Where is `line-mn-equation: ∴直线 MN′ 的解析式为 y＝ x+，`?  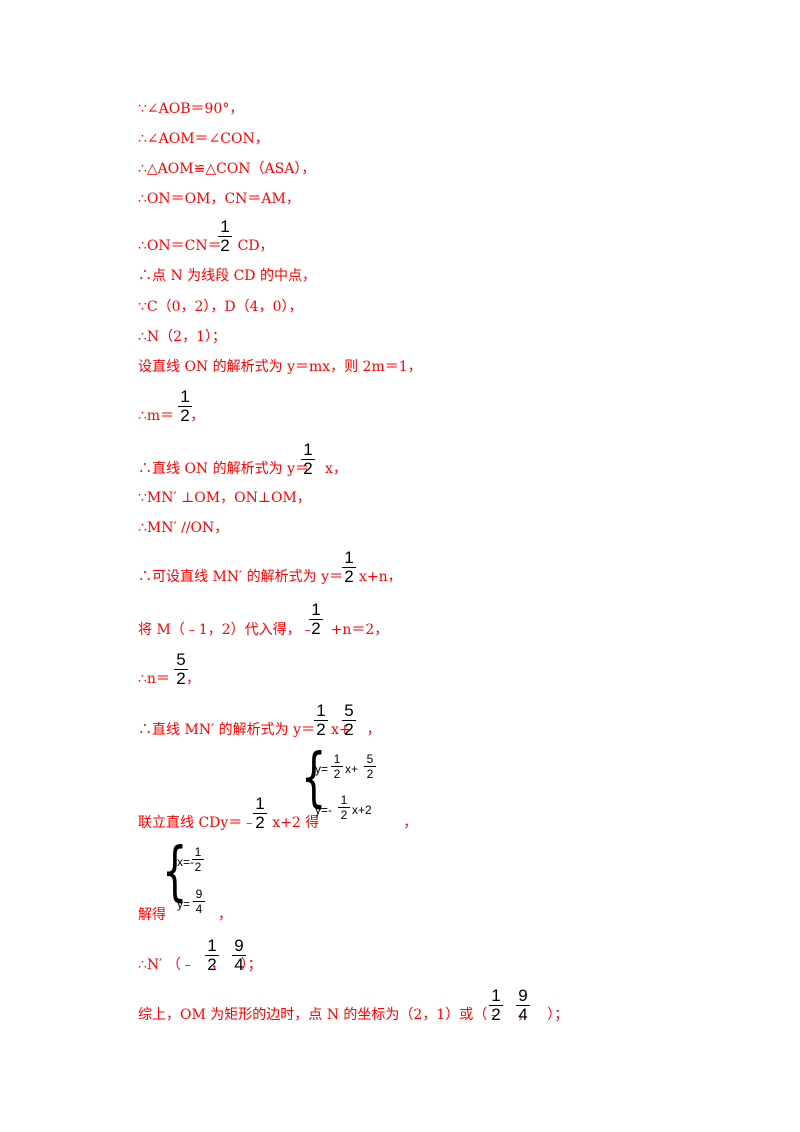
line-mn-equation: ∴直线 MN′ 的解析式为 y＝ x+， is located at coordinates (259, 730).